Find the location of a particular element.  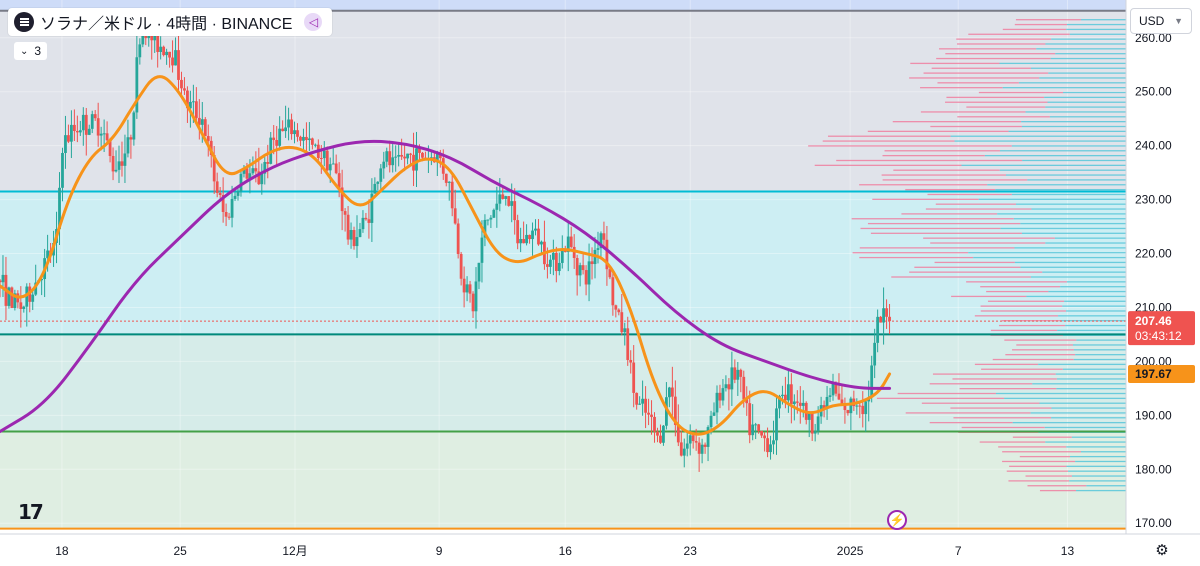

settings-icon: ⚙ is located at coordinates (1162, 550).